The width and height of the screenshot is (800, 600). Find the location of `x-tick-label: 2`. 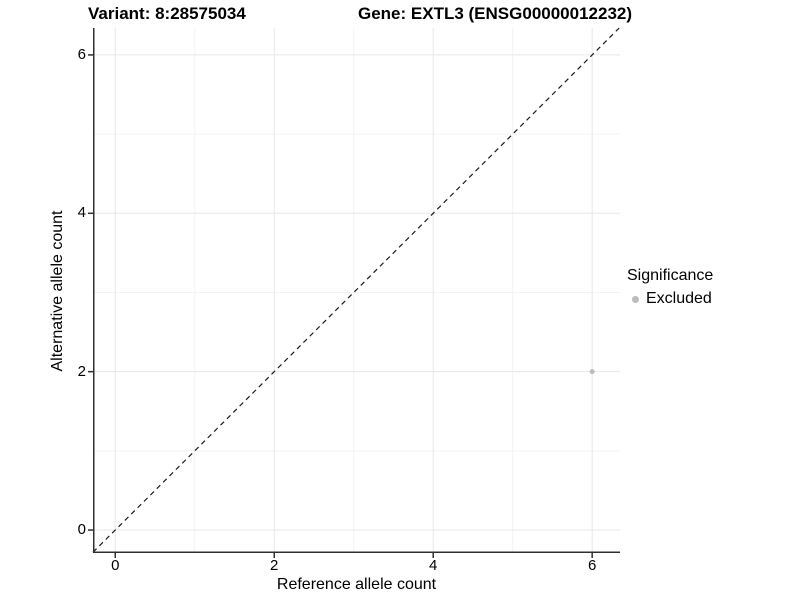

x-tick-label: 2 is located at coordinates (274, 565).